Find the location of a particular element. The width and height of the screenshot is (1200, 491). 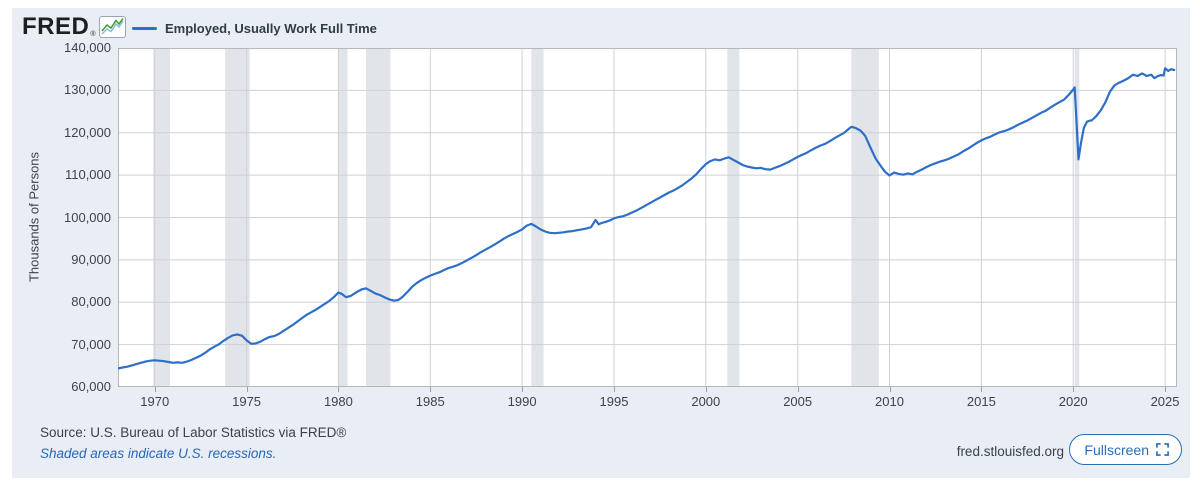

y-tick-label: 100,000 is located at coordinates (87, 217).